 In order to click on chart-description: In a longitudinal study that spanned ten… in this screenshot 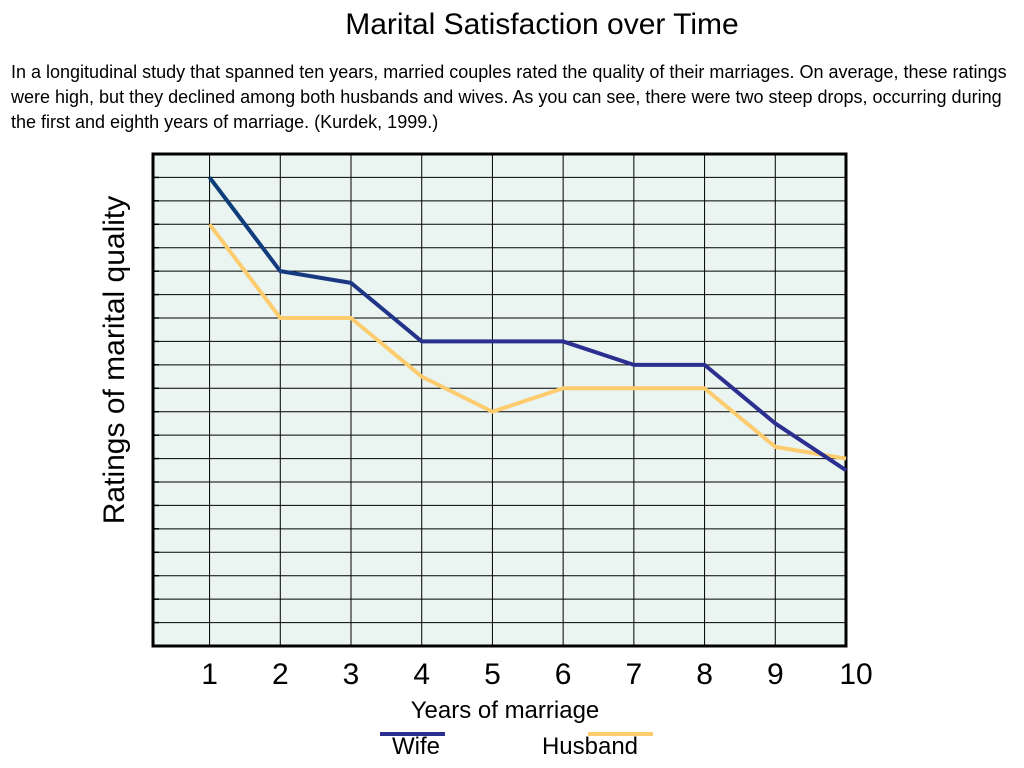, I will do `click(509, 97)`.